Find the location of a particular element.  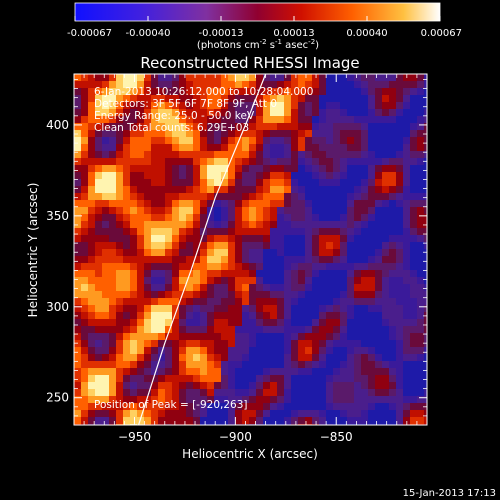

x-tick-label: −850 is located at coordinates (336, 437).